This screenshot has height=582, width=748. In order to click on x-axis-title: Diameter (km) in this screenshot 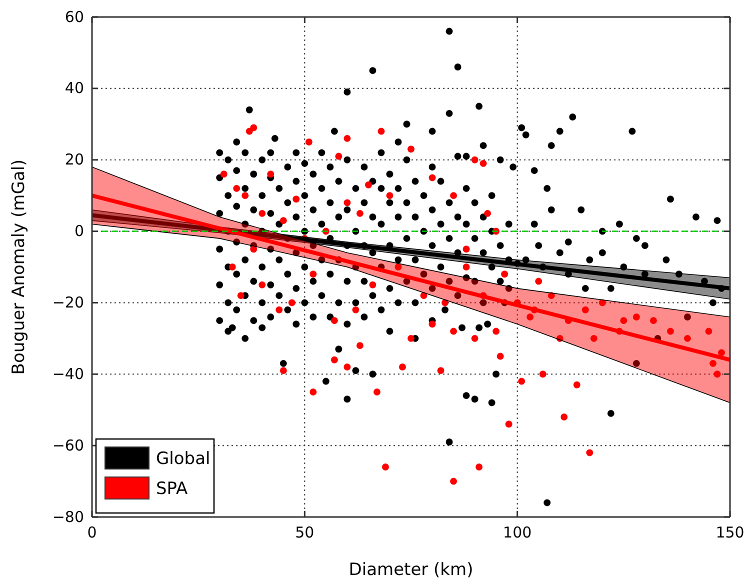, I will do `click(411, 570)`.